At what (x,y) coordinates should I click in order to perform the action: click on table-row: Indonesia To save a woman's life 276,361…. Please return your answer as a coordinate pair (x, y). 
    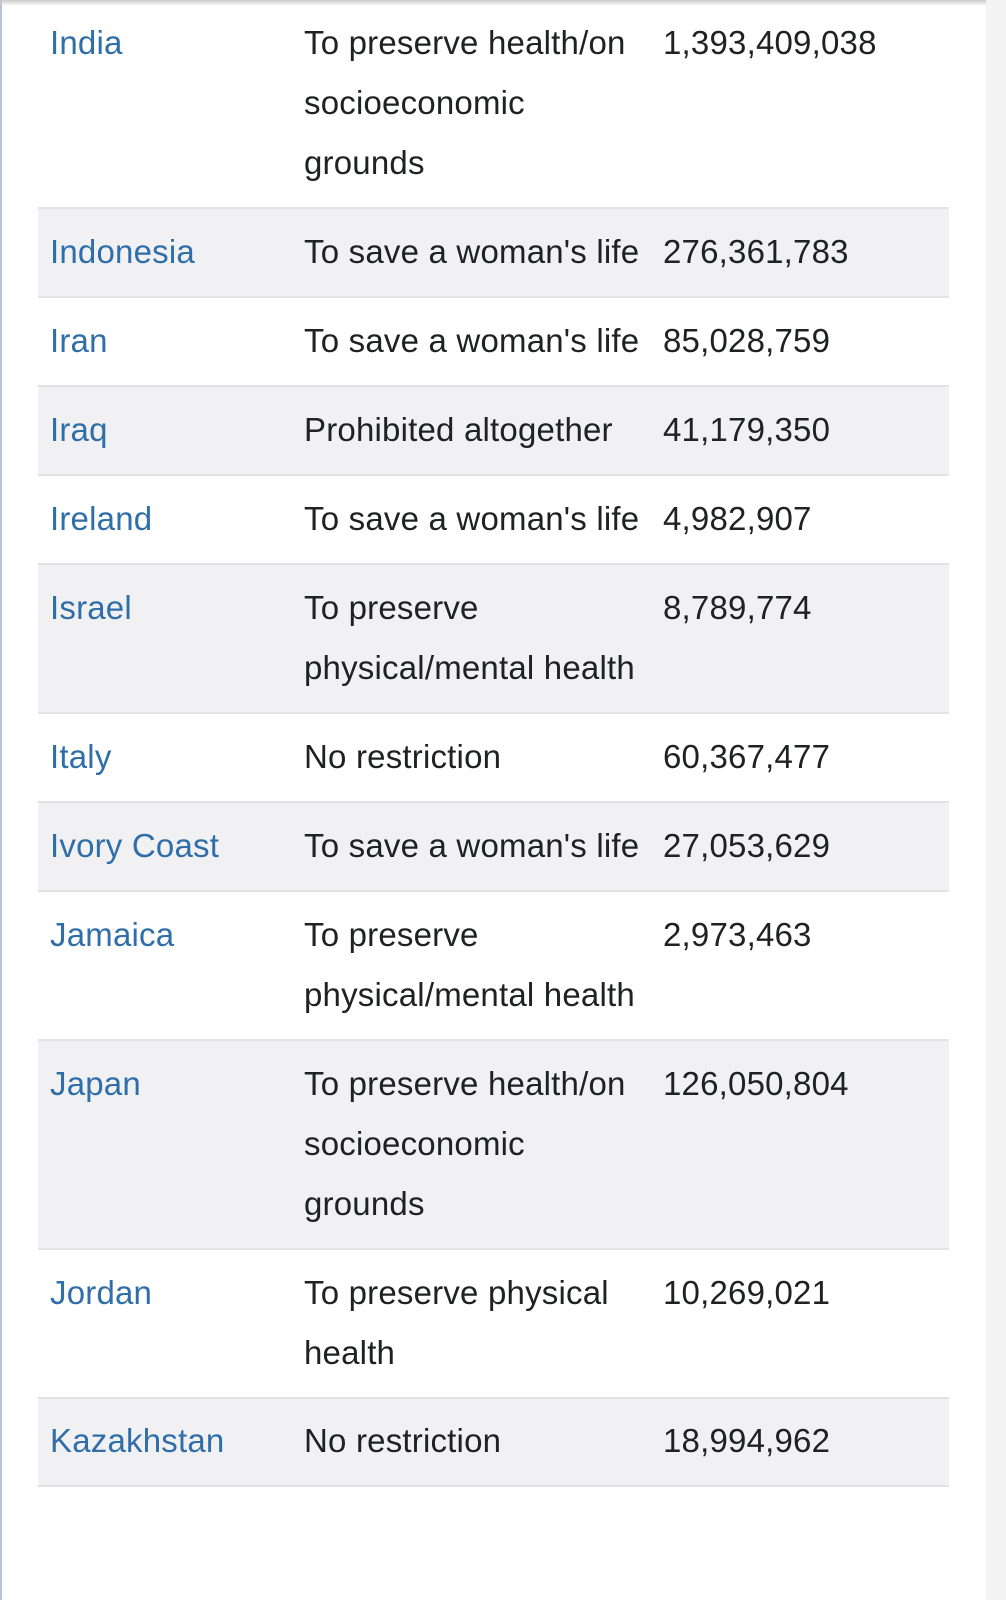
    Looking at the image, I should click on (493, 252).